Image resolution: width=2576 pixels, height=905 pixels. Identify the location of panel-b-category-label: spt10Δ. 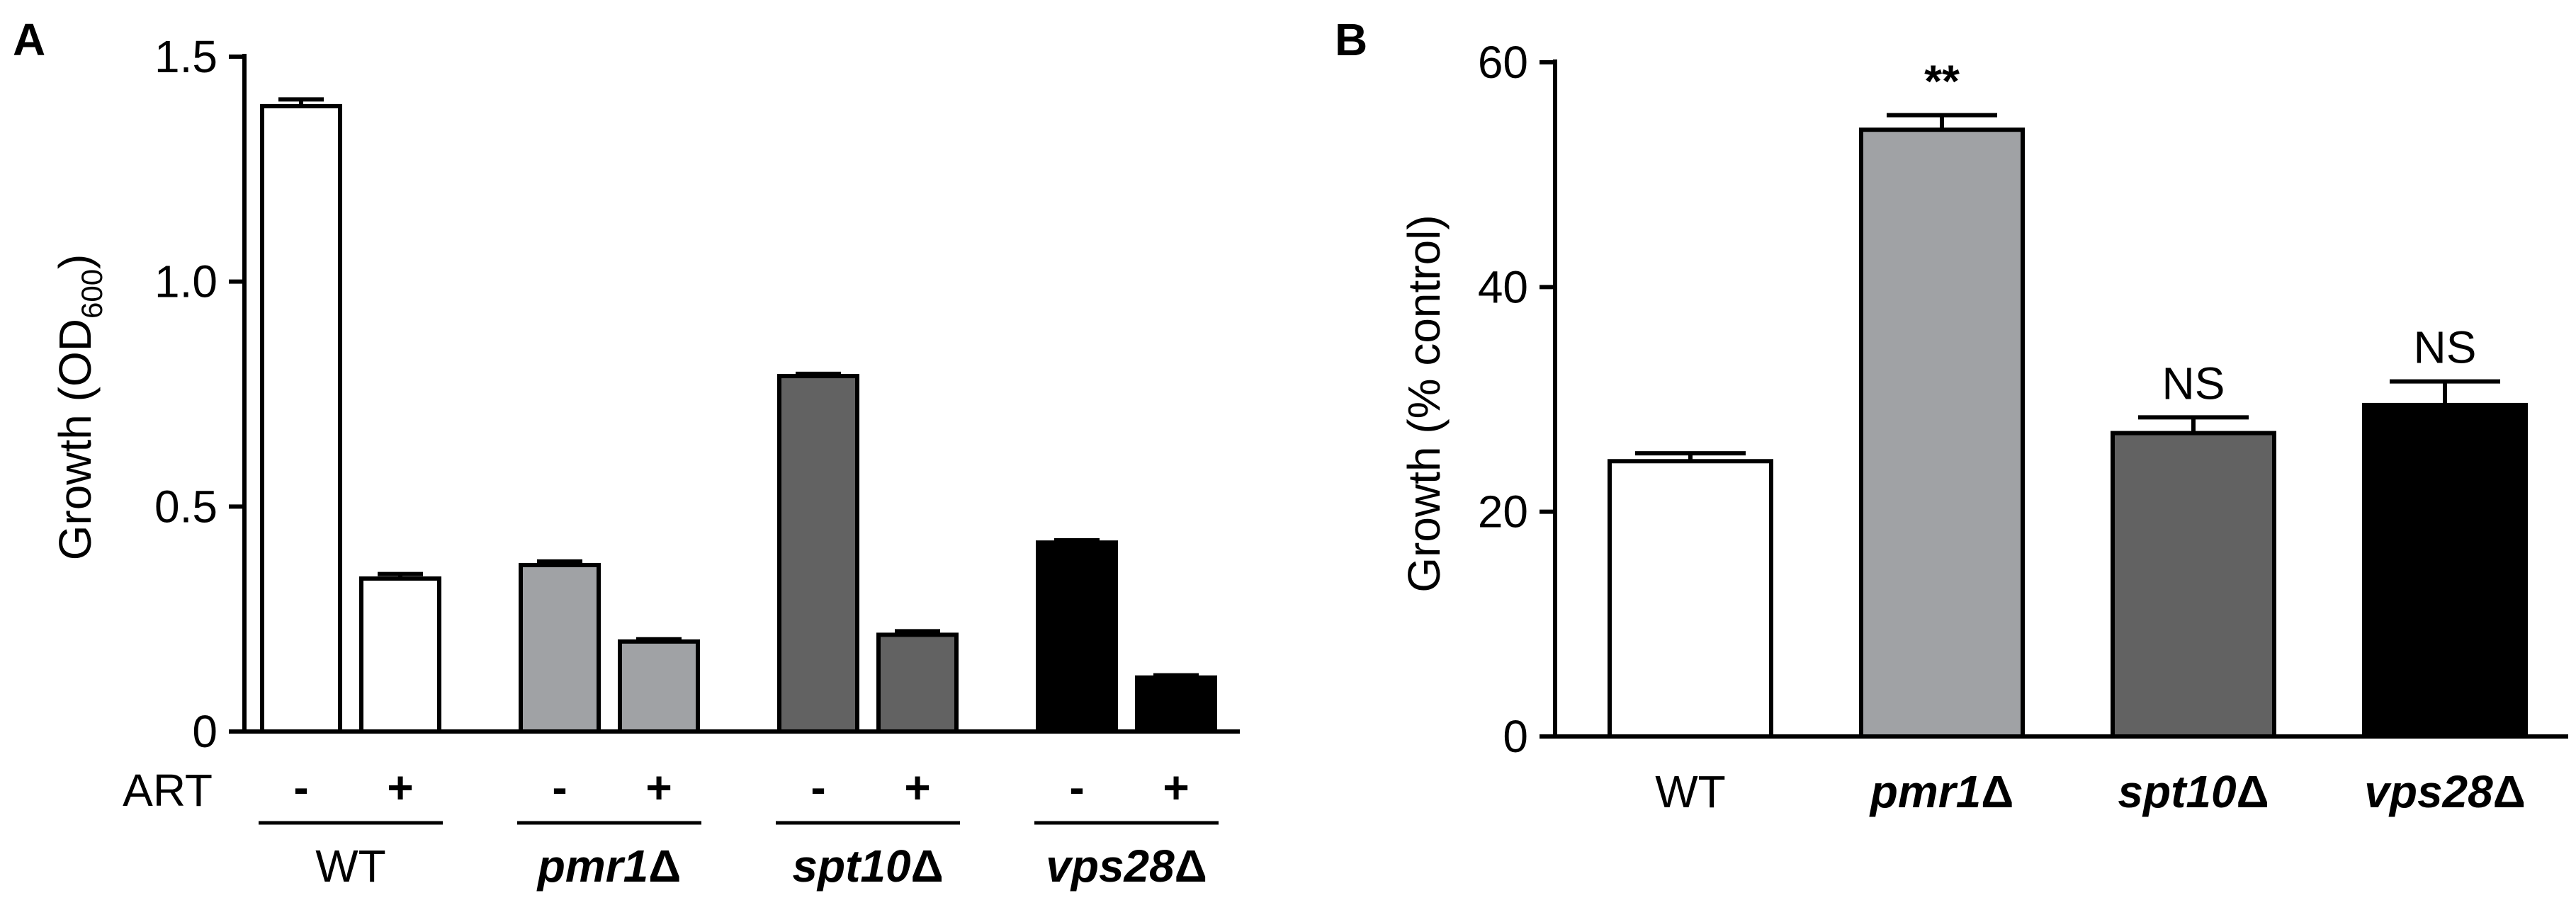
(2193, 791).